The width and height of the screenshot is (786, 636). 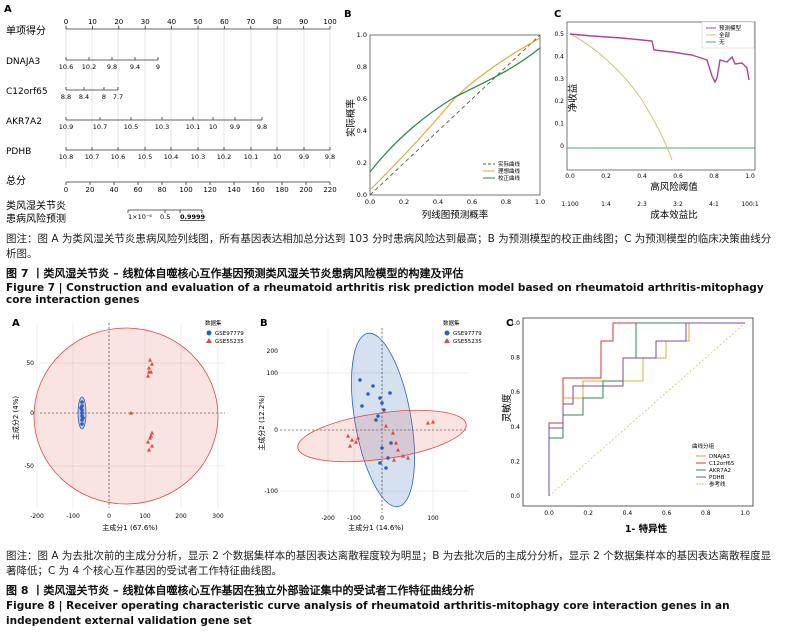 I want to click on gene-tick-label: 9.4, so click(x=135, y=67).